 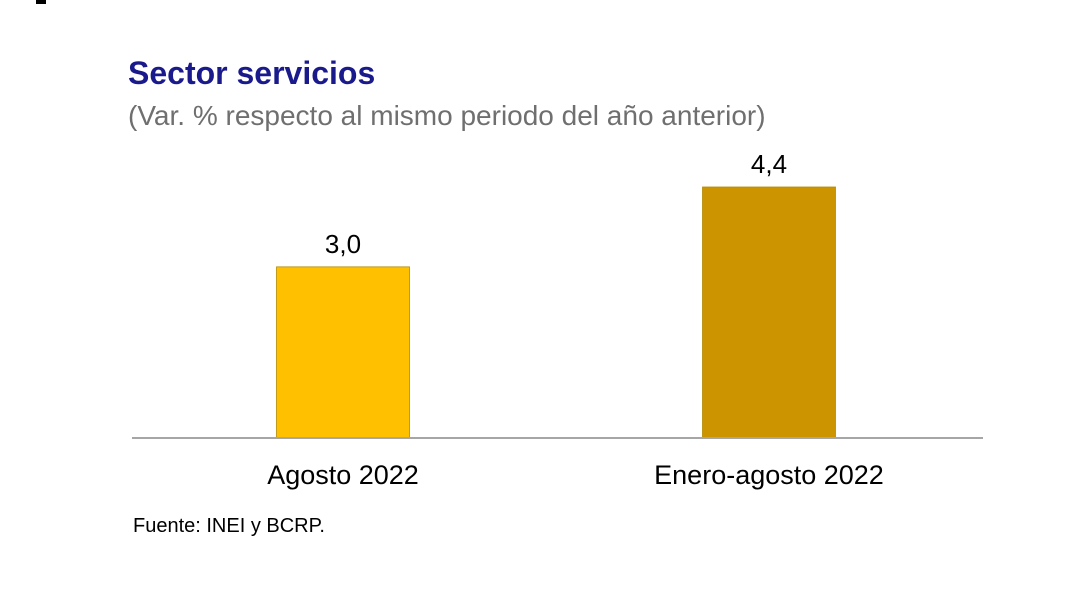 I want to click on data-label-1: 4,4, so click(x=769, y=164).